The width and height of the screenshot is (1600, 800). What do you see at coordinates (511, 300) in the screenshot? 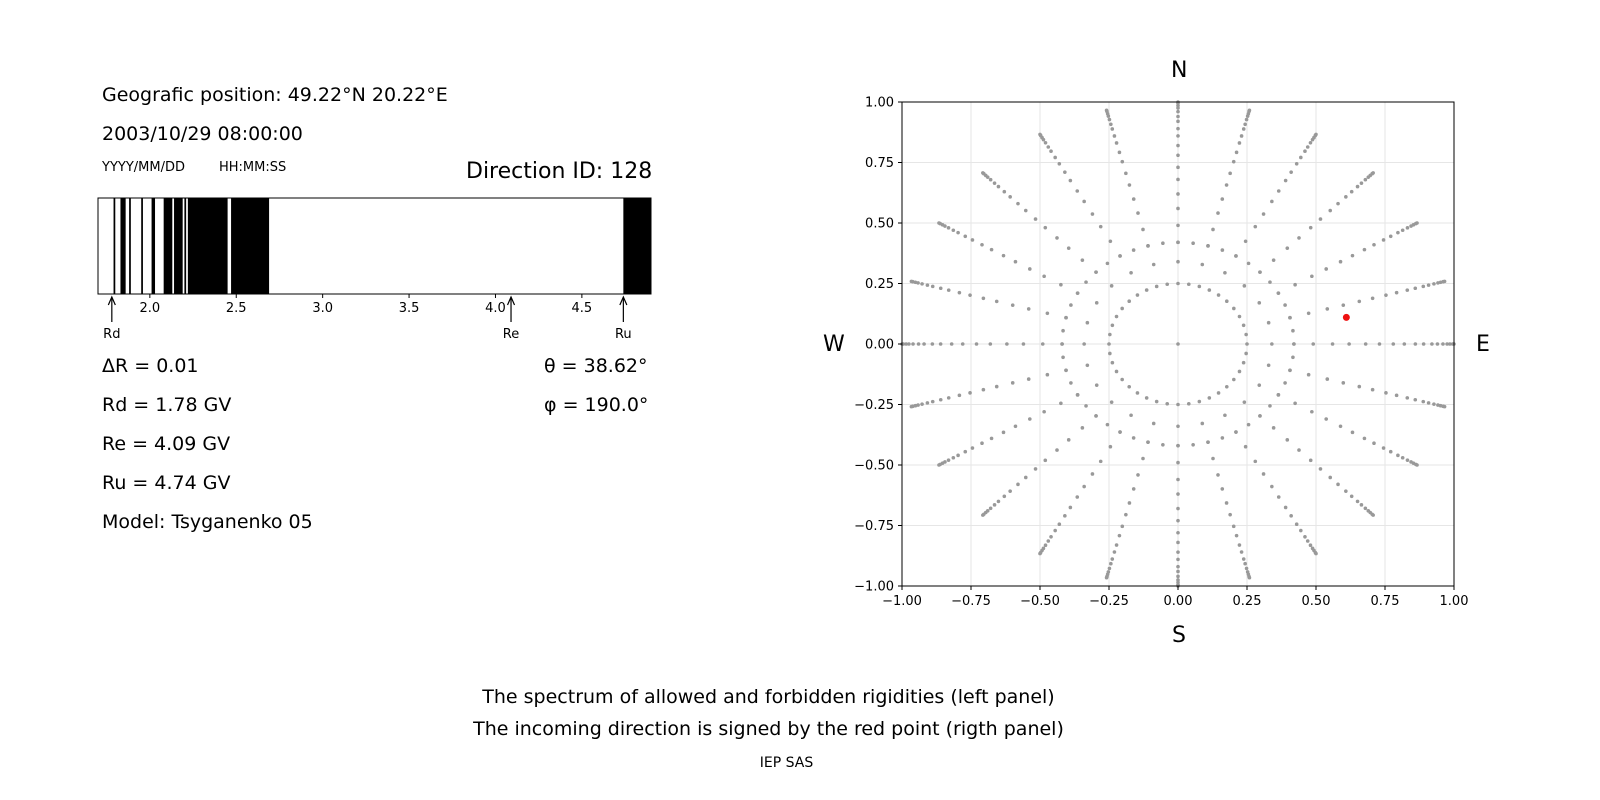
I see `marker-arrow-head` at bounding box center [511, 300].